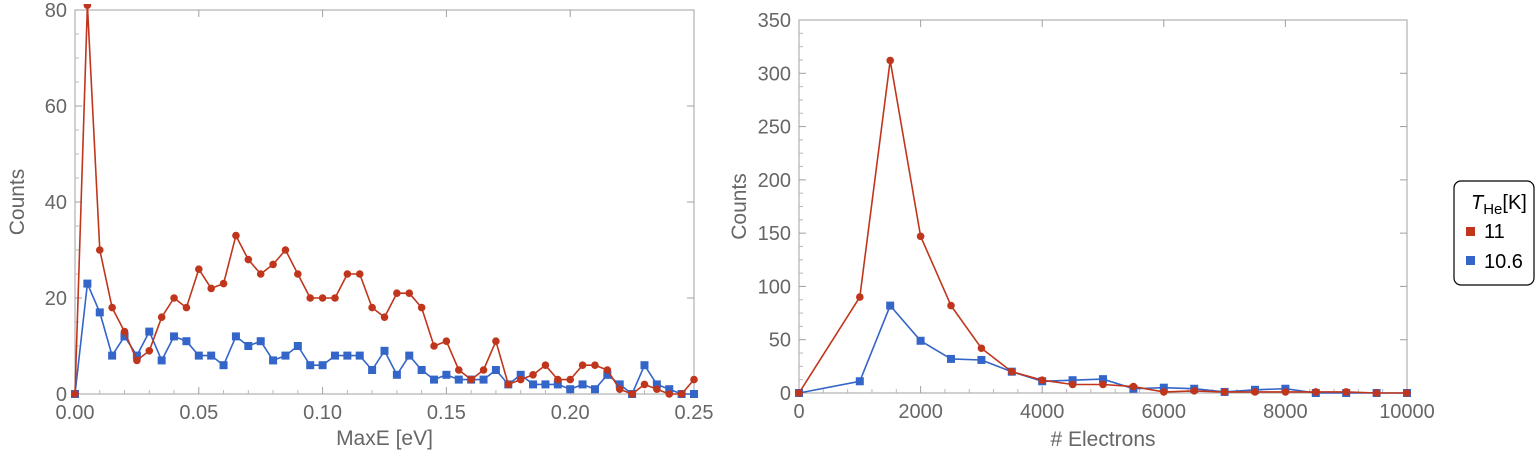  I want to click on x-tick-label: 0, so click(798, 412).